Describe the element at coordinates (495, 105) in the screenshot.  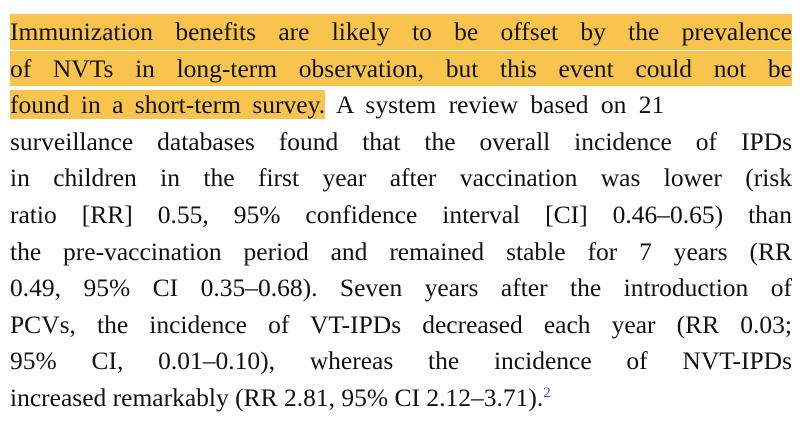
I see `text: A system review based on 21` at that location.